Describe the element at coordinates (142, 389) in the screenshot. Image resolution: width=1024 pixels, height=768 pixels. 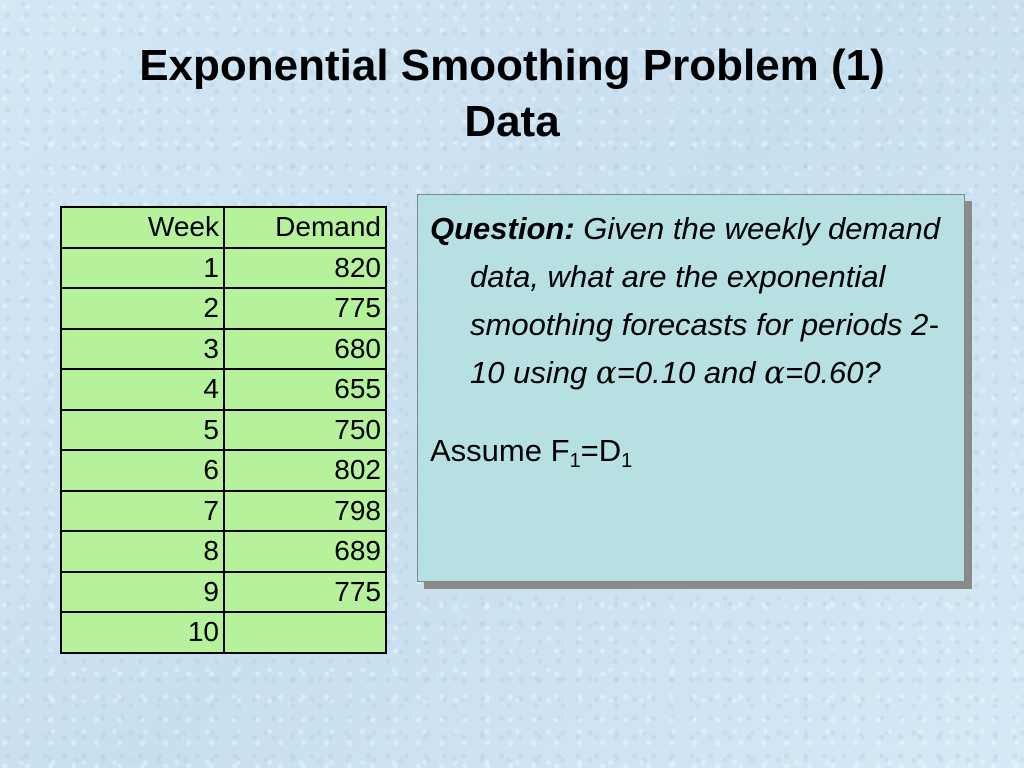
I see `week-cell: 4` at that location.